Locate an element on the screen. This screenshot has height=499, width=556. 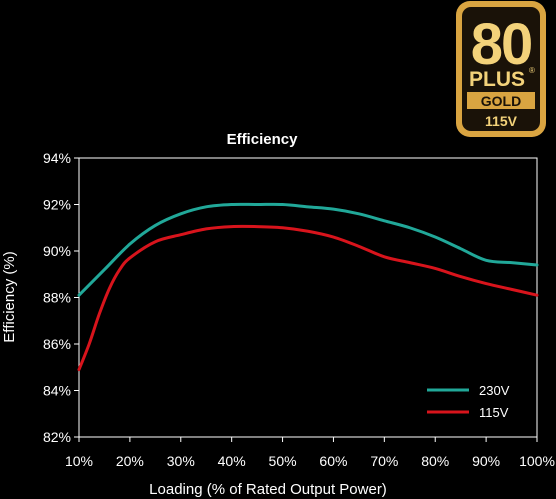
y-tick-label: 86% is located at coordinates (57, 344).